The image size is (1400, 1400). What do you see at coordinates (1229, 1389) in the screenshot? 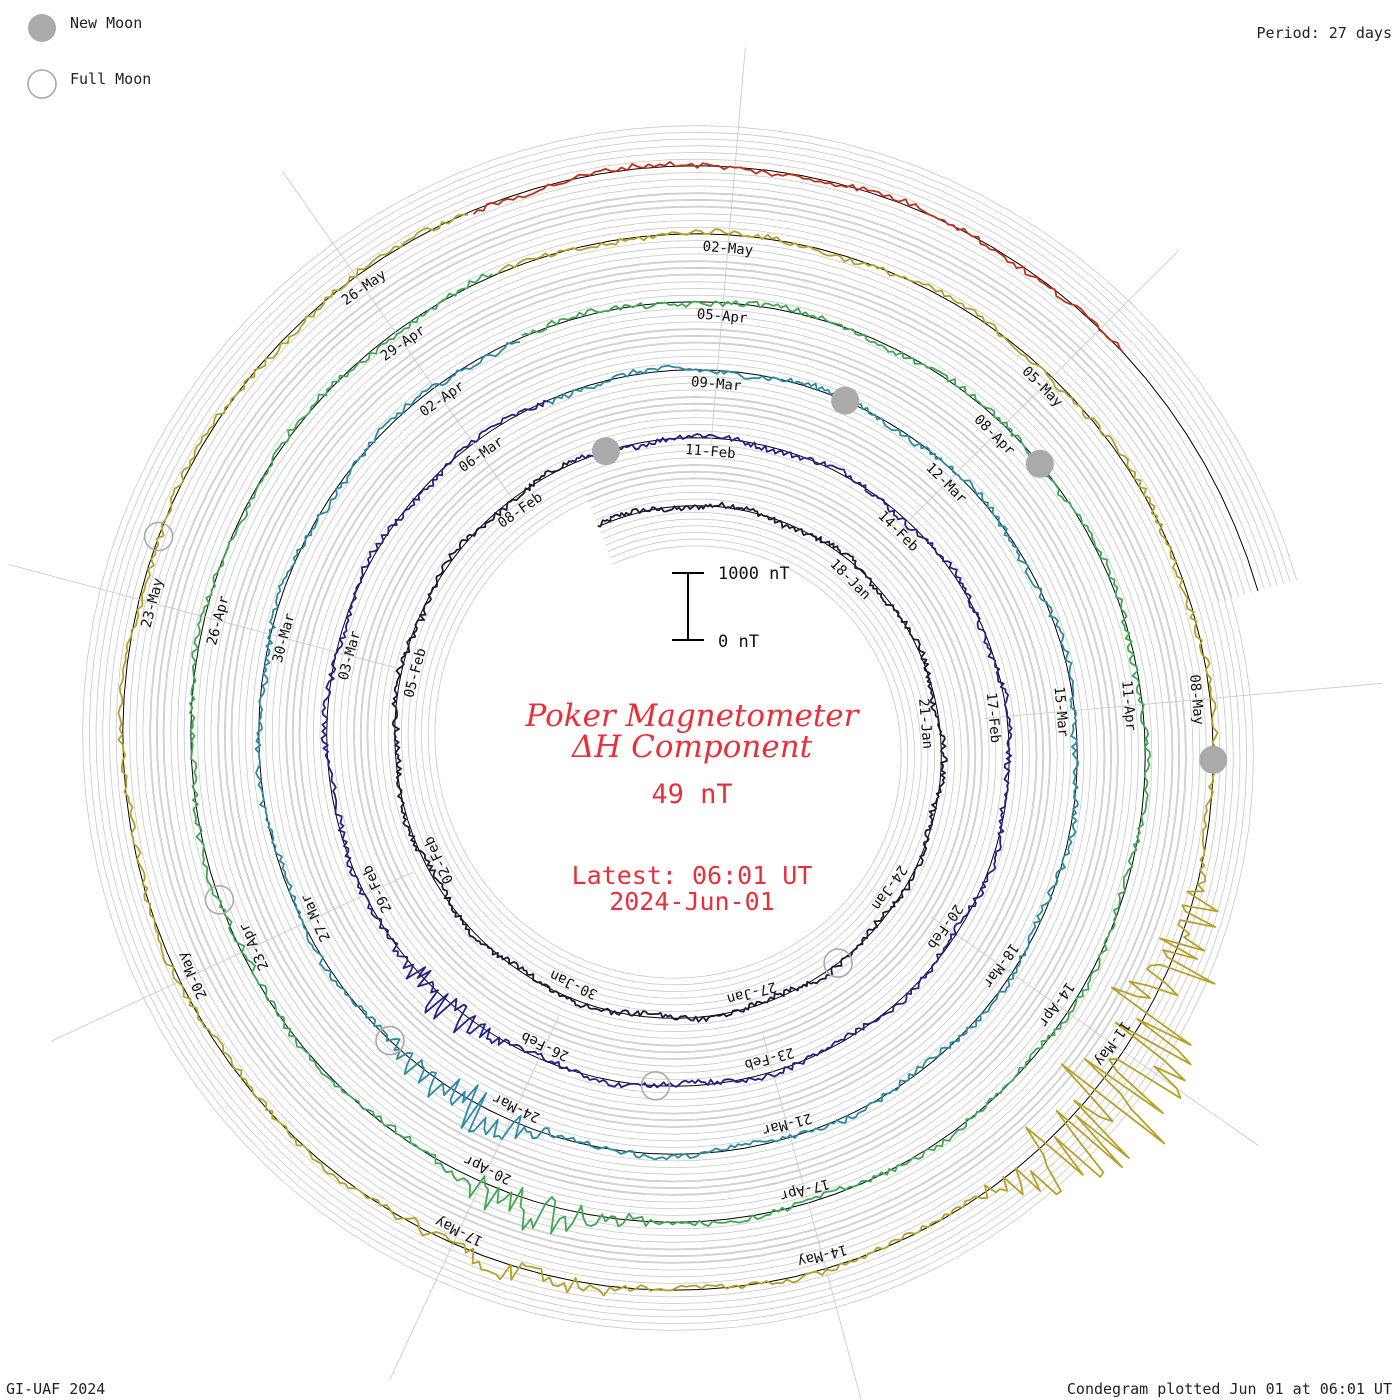
I see `footer-plotted: Condegram plotted Jun 01 at 06:01 UT` at bounding box center [1229, 1389].